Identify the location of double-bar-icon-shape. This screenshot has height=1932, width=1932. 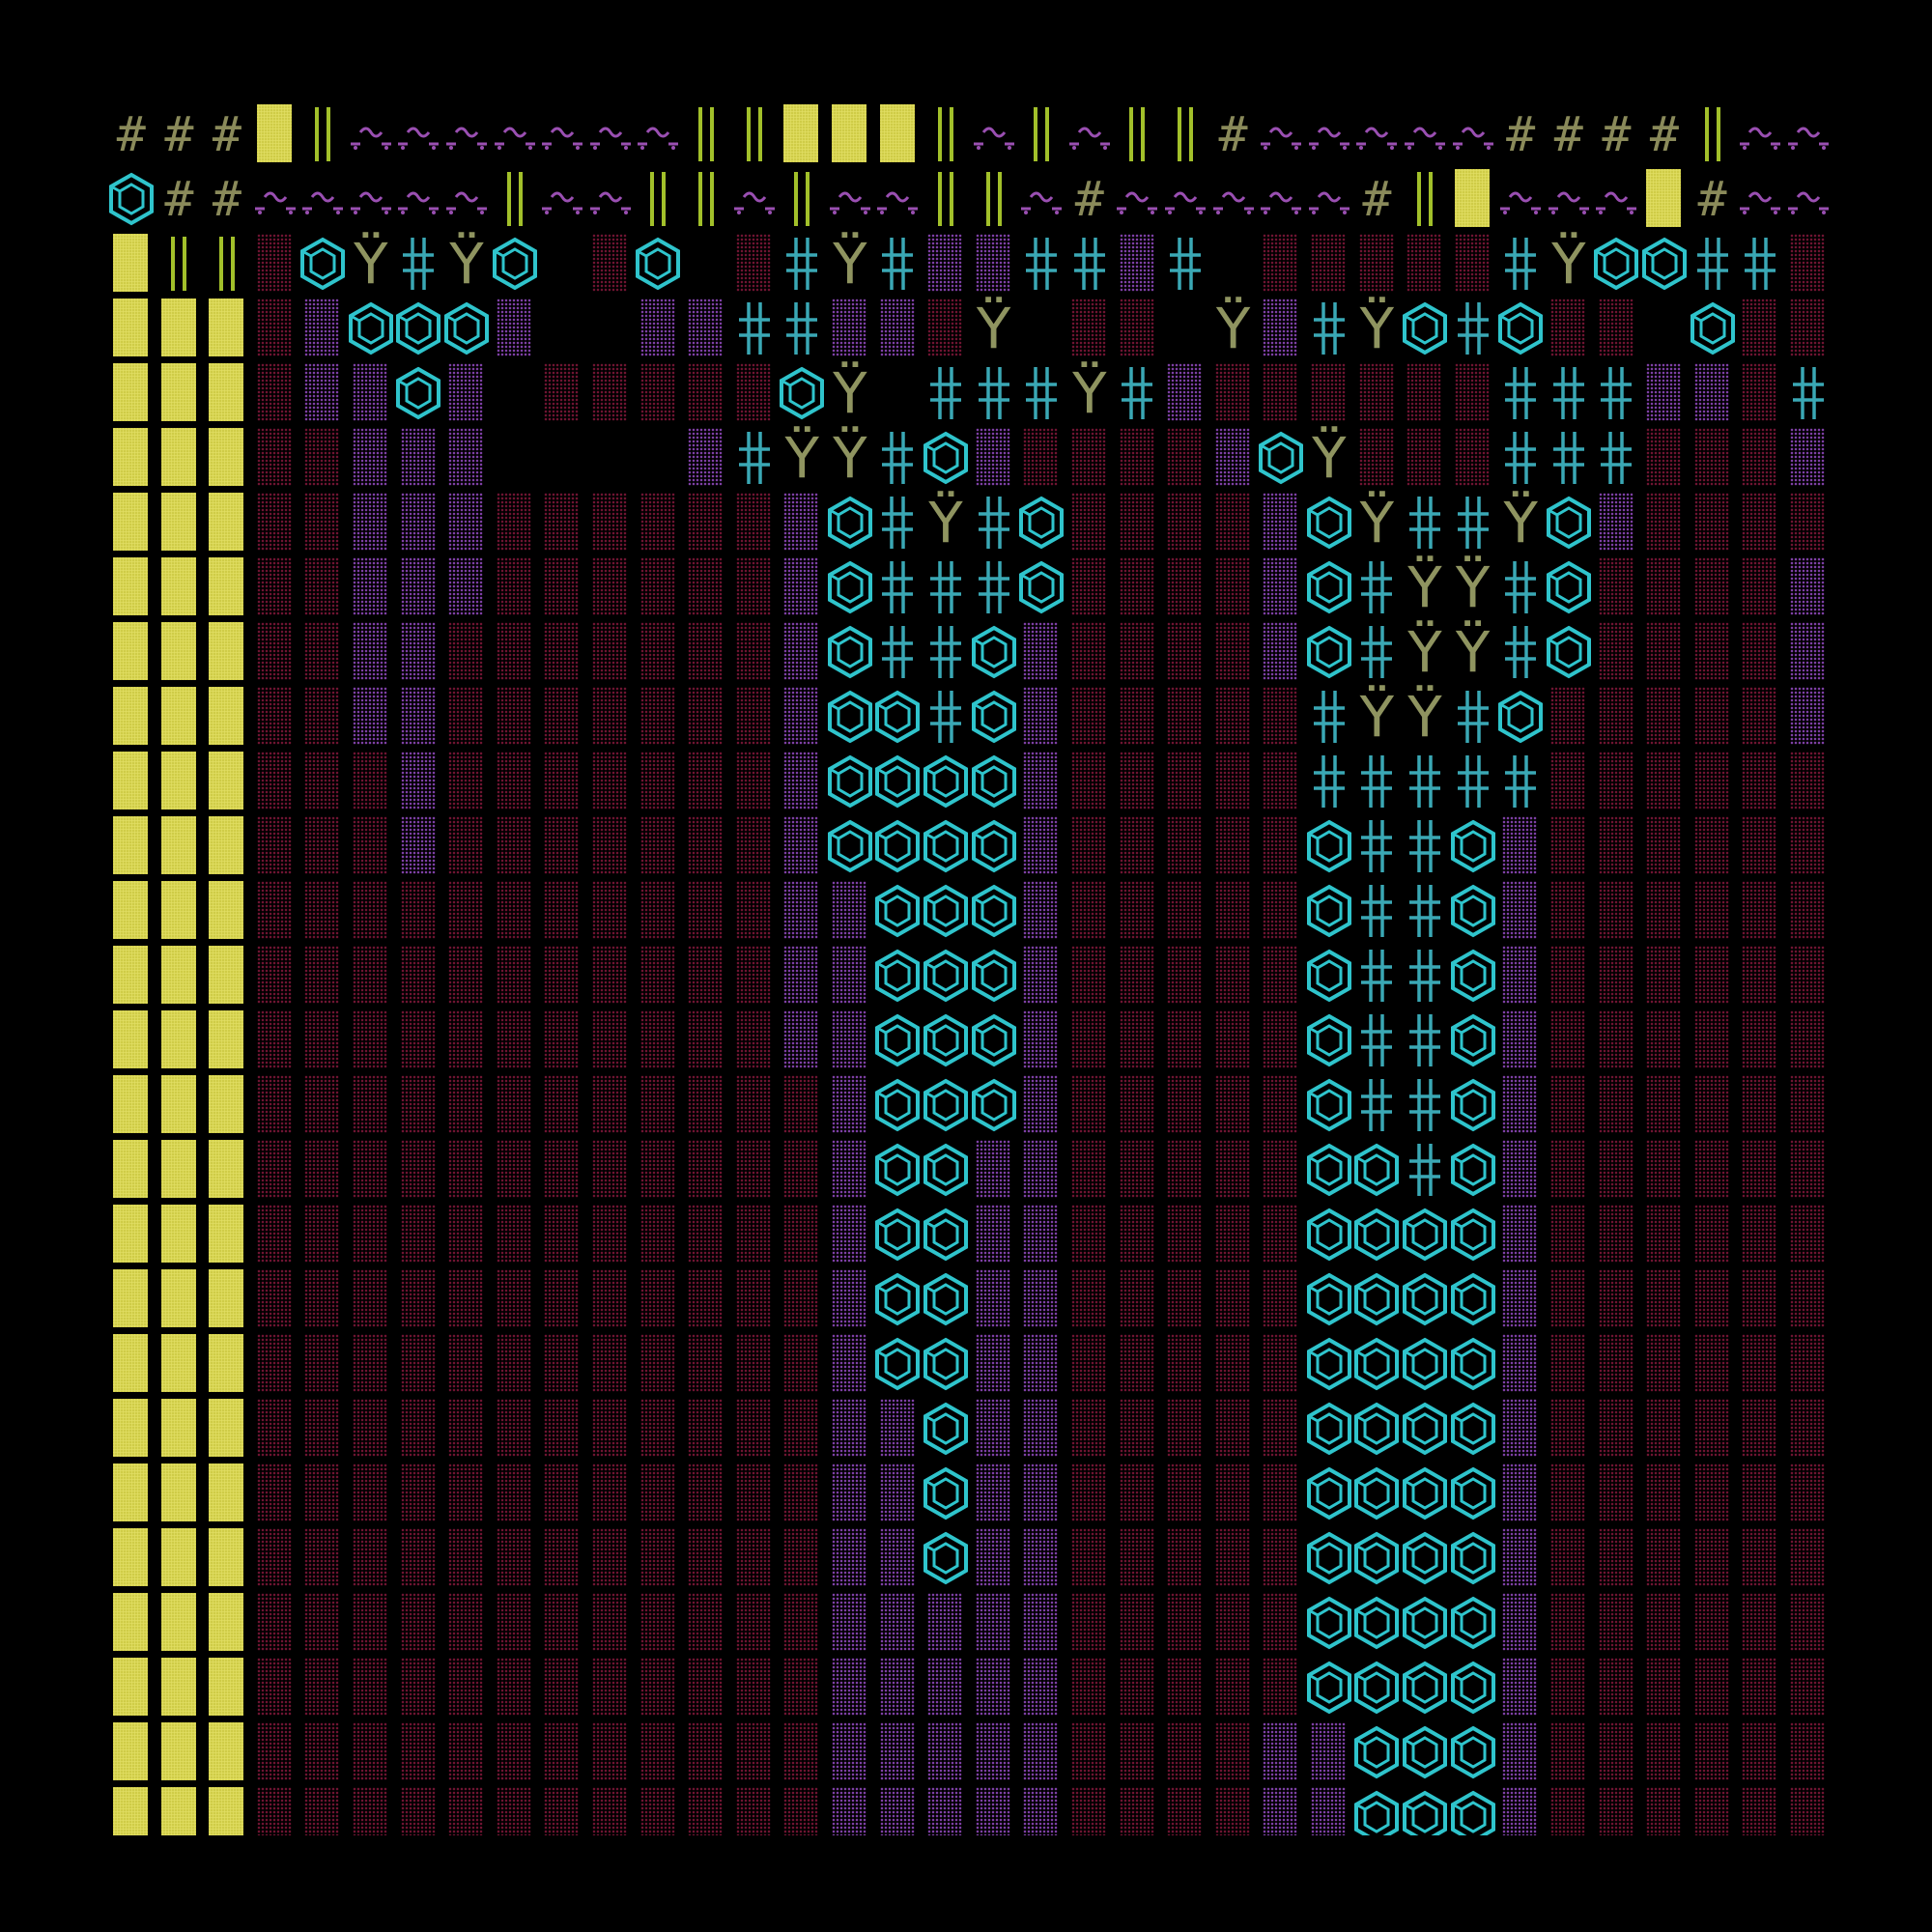
(1042, 133).